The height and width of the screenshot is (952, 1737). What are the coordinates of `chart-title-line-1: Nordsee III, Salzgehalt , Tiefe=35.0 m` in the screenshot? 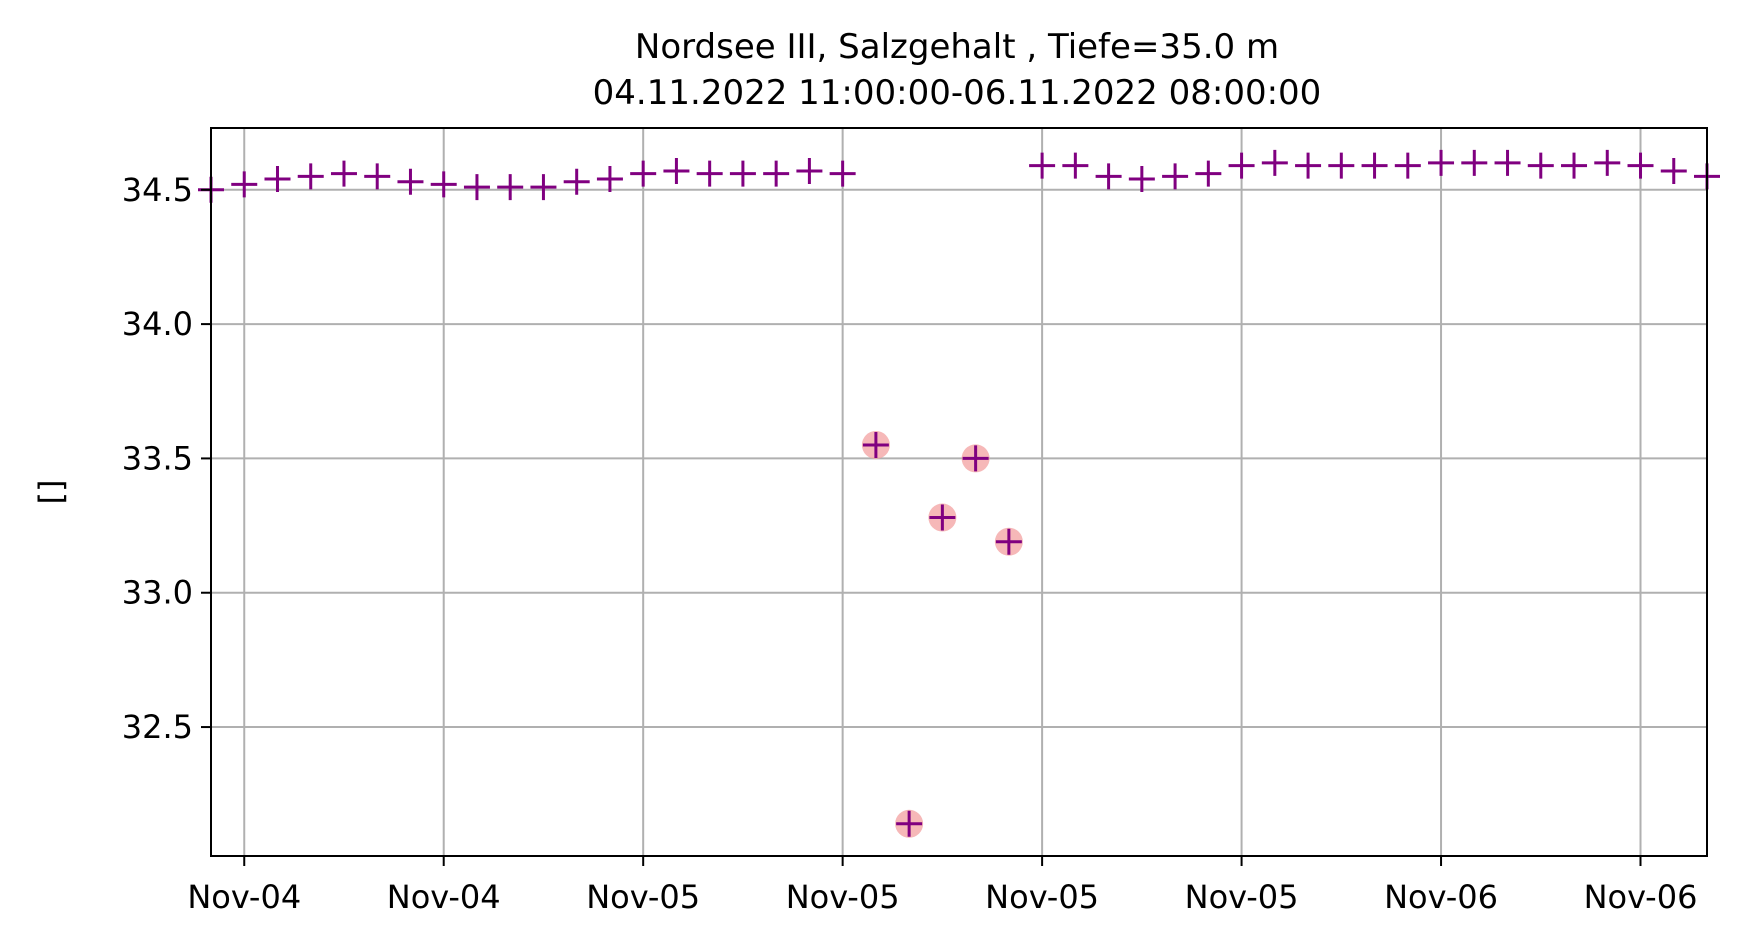 It's located at (957, 47).